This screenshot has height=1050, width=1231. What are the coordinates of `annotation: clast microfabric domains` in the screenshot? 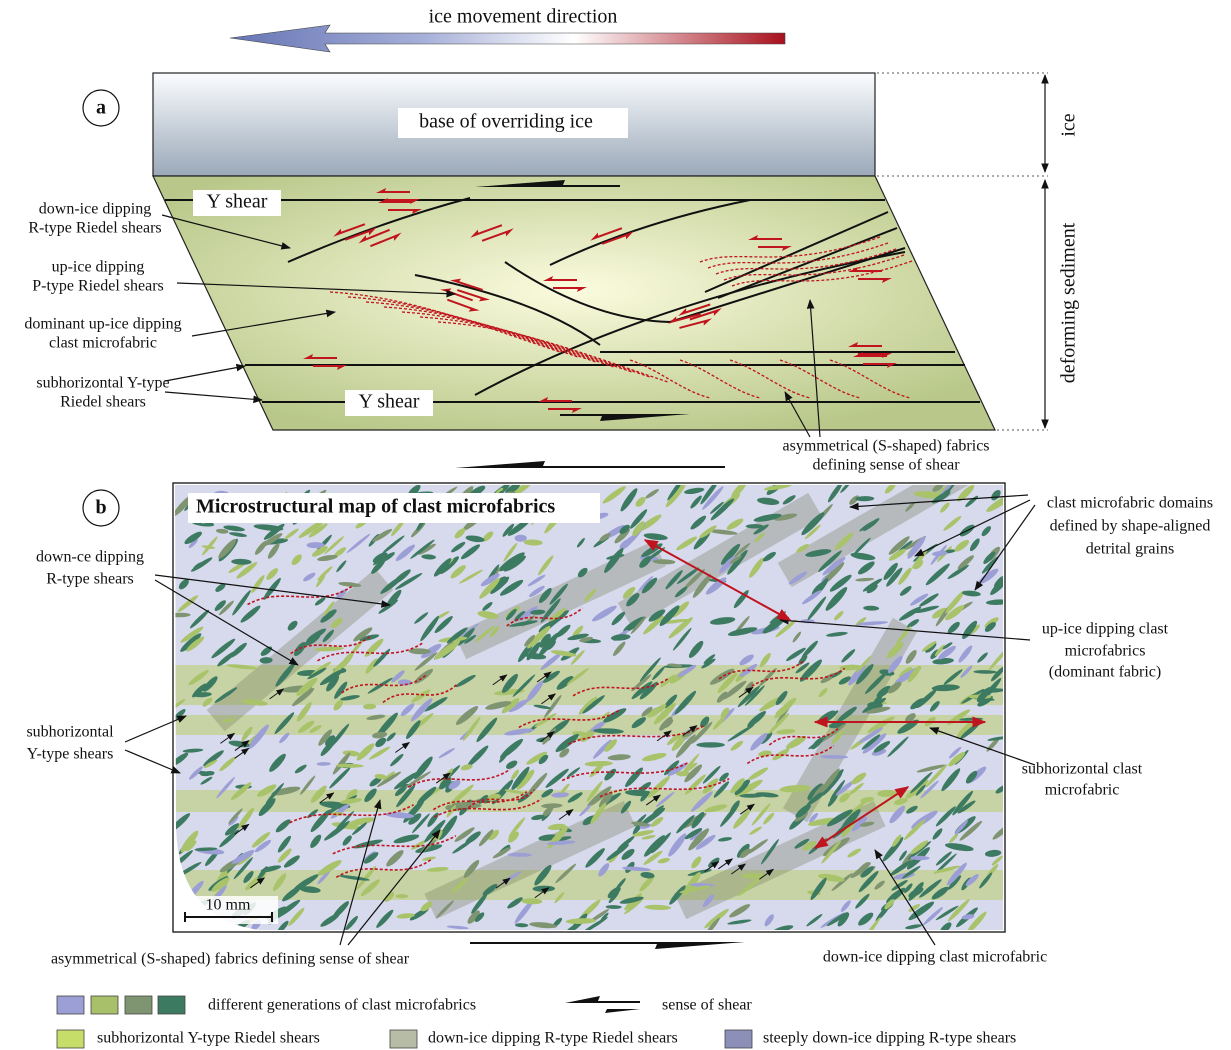 It's located at (1130, 503).